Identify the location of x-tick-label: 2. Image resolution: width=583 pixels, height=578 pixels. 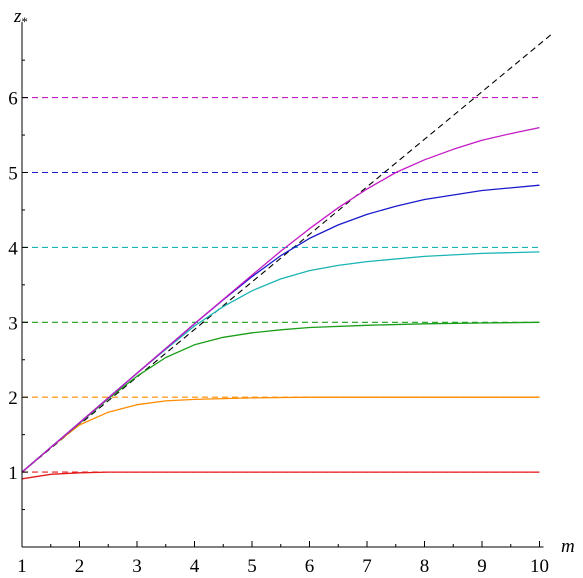
(80, 566).